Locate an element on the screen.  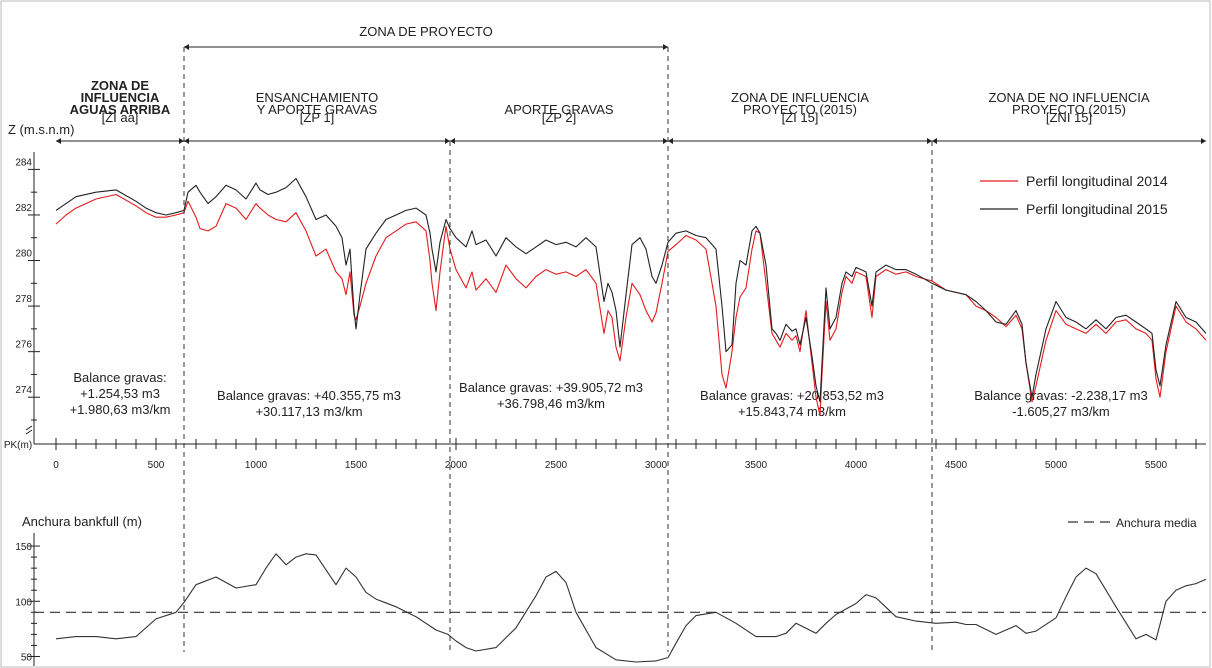
pk-tick-label: 5000 is located at coordinates (1056, 465).